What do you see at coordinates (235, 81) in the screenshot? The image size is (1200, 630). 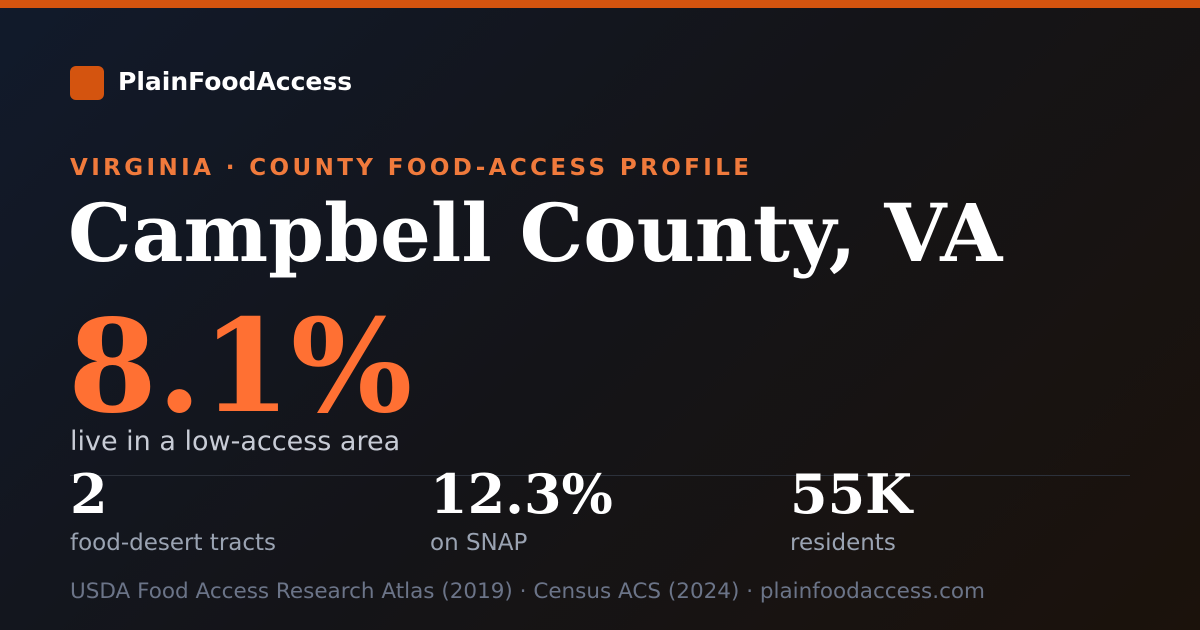 I see `brand-name: PlainFoodAccess` at bounding box center [235, 81].